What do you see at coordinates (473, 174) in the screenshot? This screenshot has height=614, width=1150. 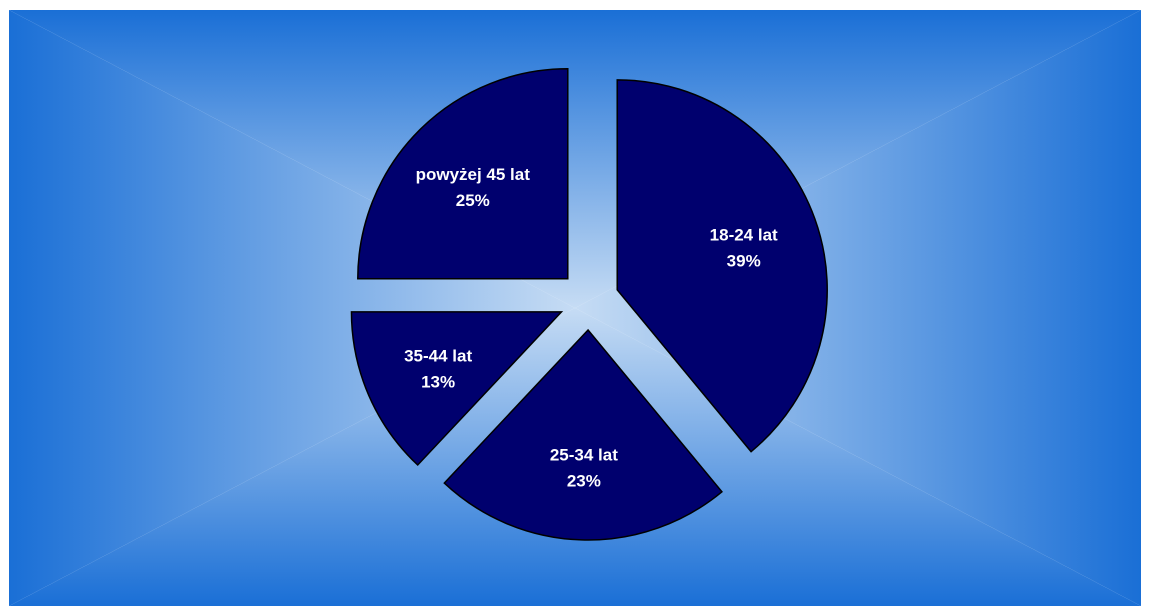 I see `slice-label-4: powyżej 45 lat` at bounding box center [473, 174].